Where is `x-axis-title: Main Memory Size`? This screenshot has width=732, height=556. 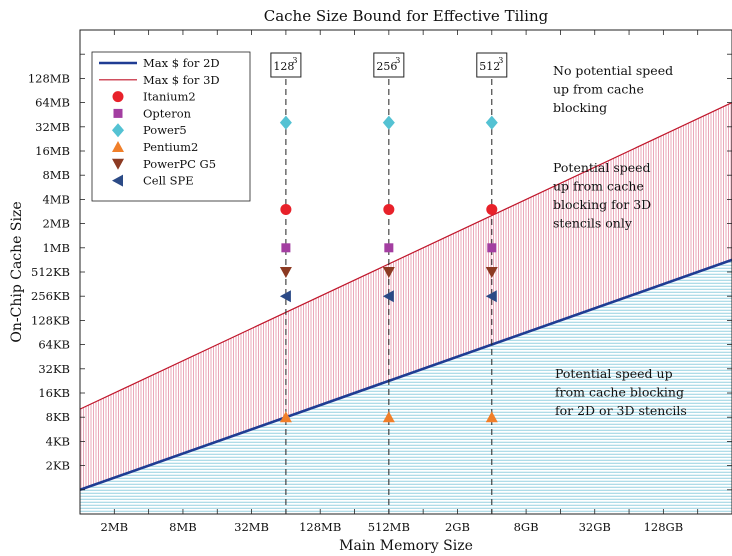 x-axis-title: Main Memory Size is located at coordinates (406, 546).